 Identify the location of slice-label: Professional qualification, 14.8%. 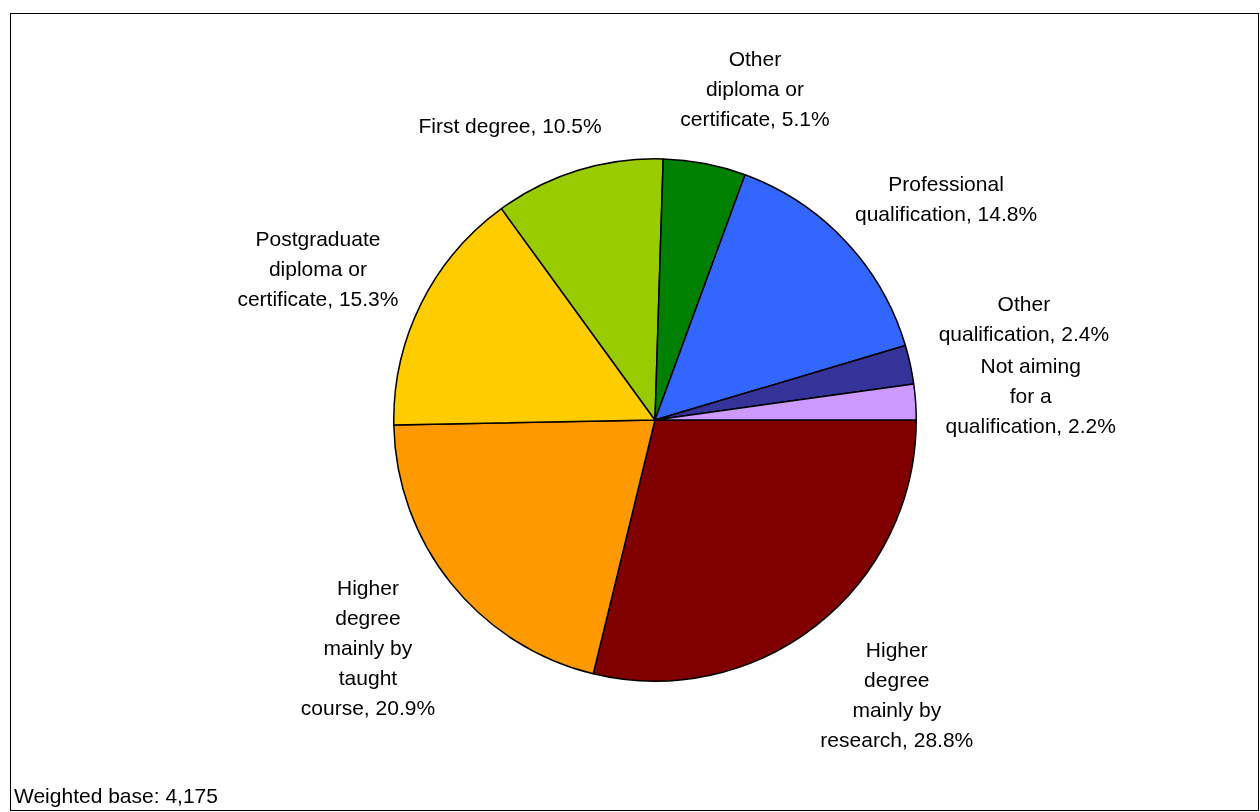
(946, 198).